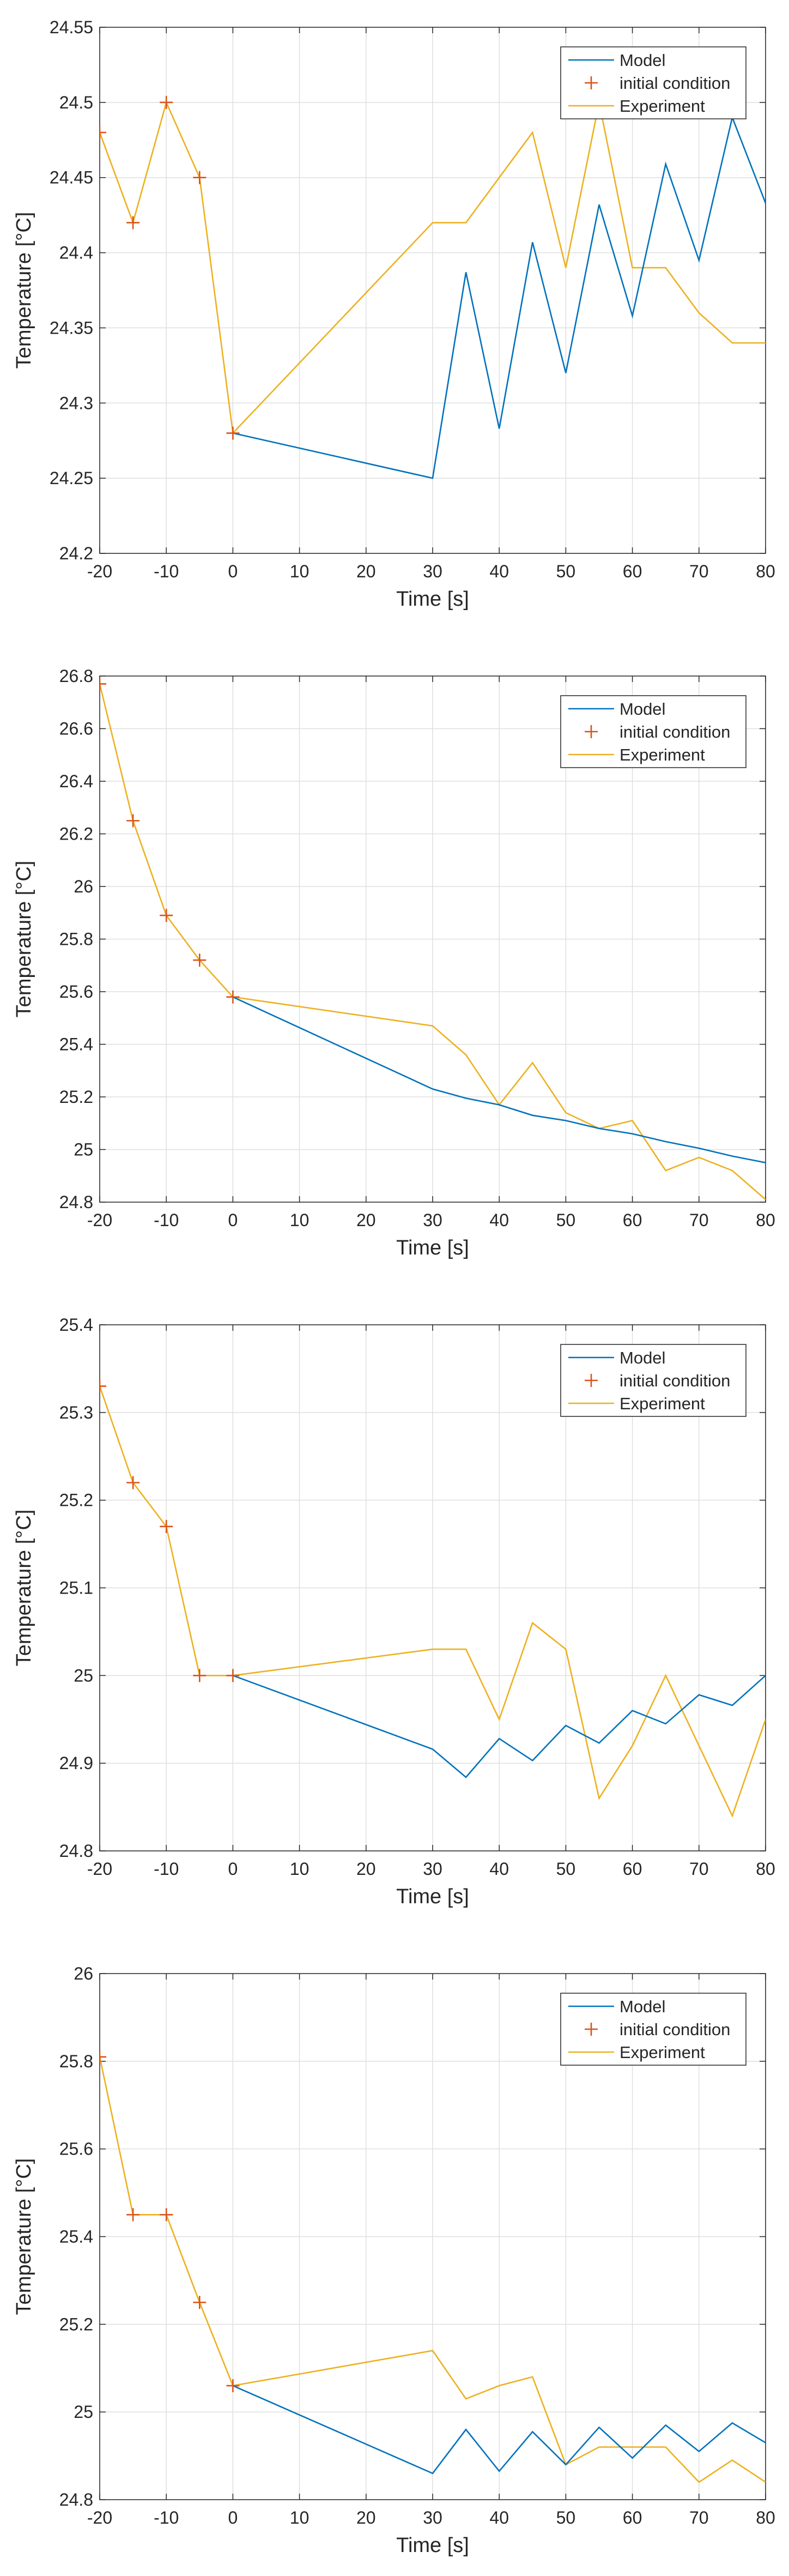  I want to click on y-tick-label: 26.6, so click(76, 729).